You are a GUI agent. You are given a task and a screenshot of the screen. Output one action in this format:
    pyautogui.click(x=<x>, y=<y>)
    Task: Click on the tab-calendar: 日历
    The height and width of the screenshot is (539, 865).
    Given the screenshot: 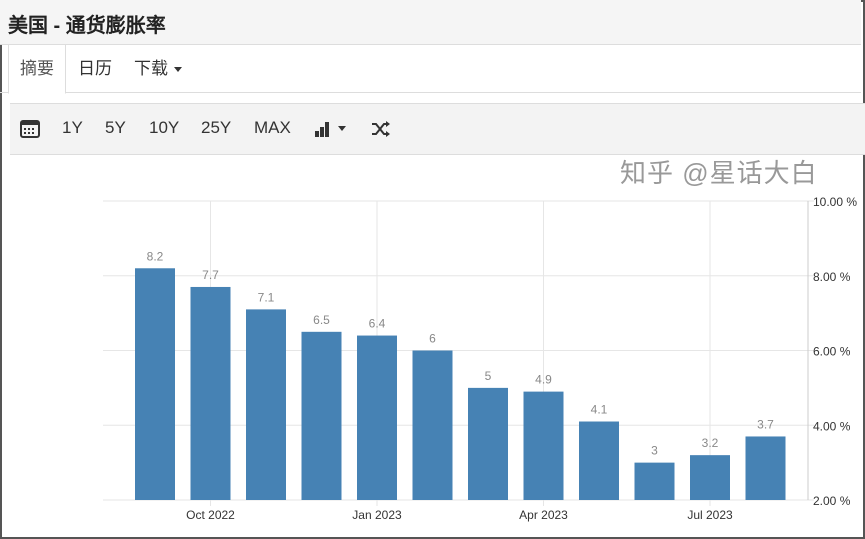 What is the action you would take?
    pyautogui.click(x=95, y=68)
    